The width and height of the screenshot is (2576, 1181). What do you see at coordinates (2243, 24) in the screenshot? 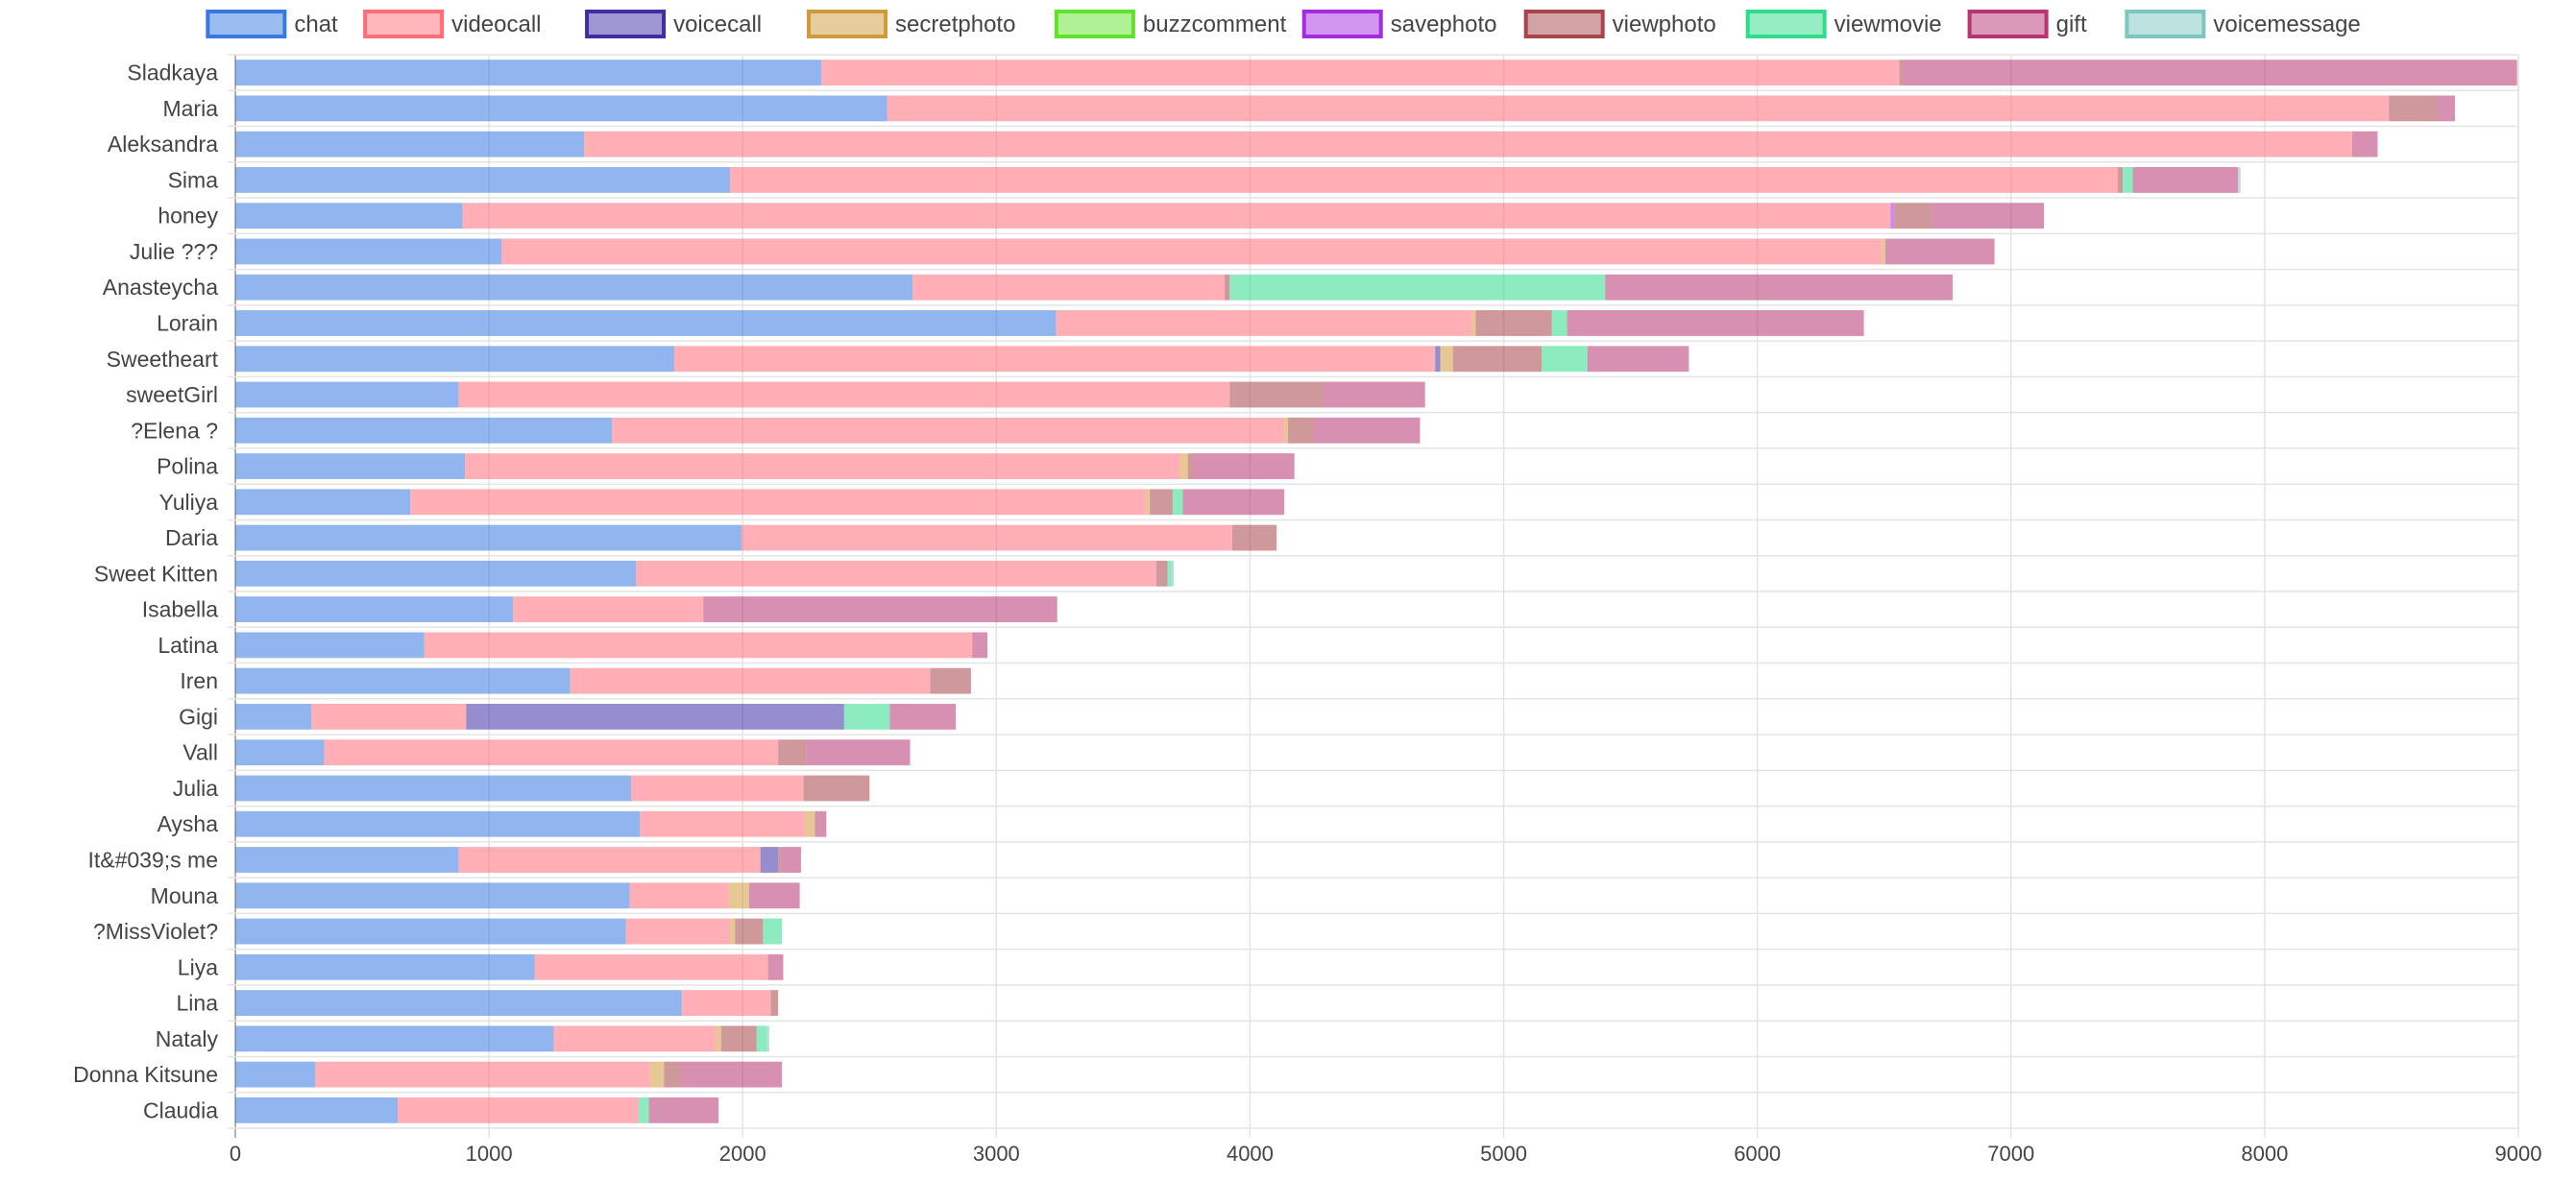
I see `legend-item-voicemessage: voicemessage` at bounding box center [2243, 24].